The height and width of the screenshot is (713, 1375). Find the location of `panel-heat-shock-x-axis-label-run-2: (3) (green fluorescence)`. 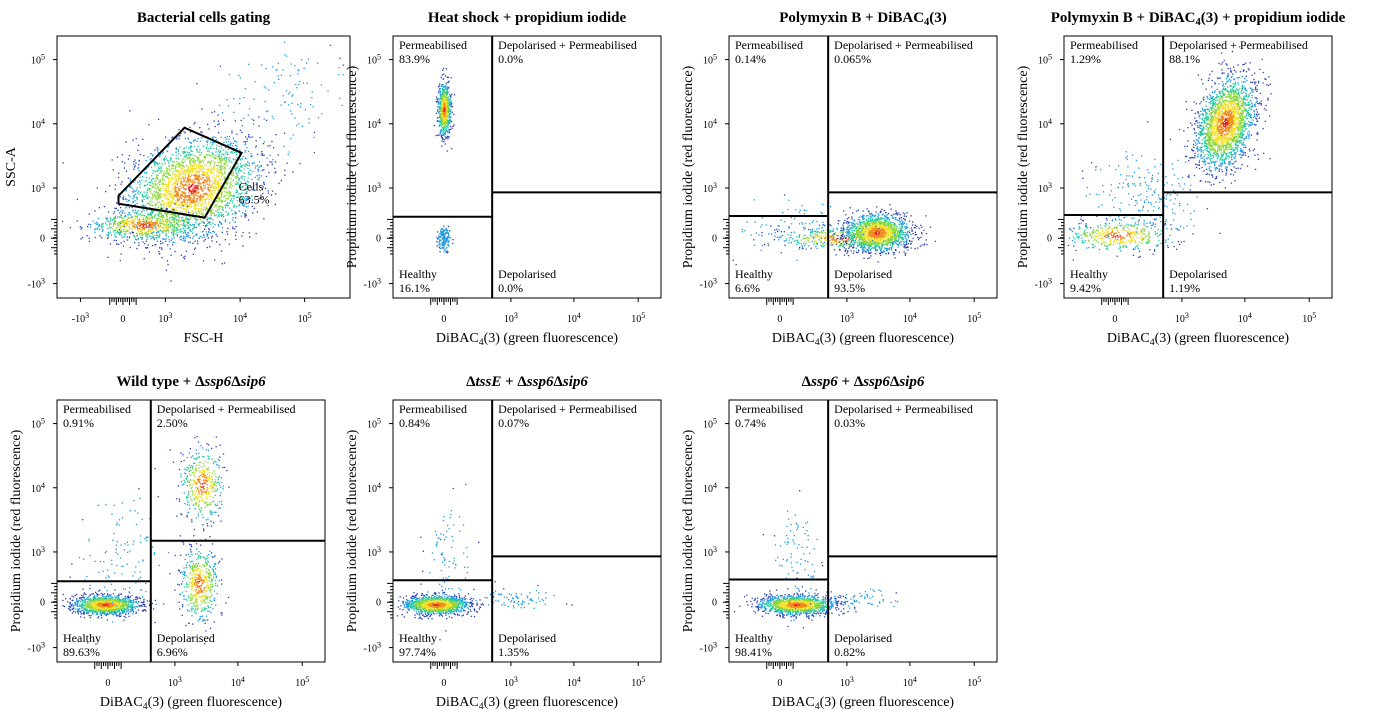

panel-heat-shock-x-axis-label-run-2: (3) (green fluorescence) is located at coordinates (551, 338).